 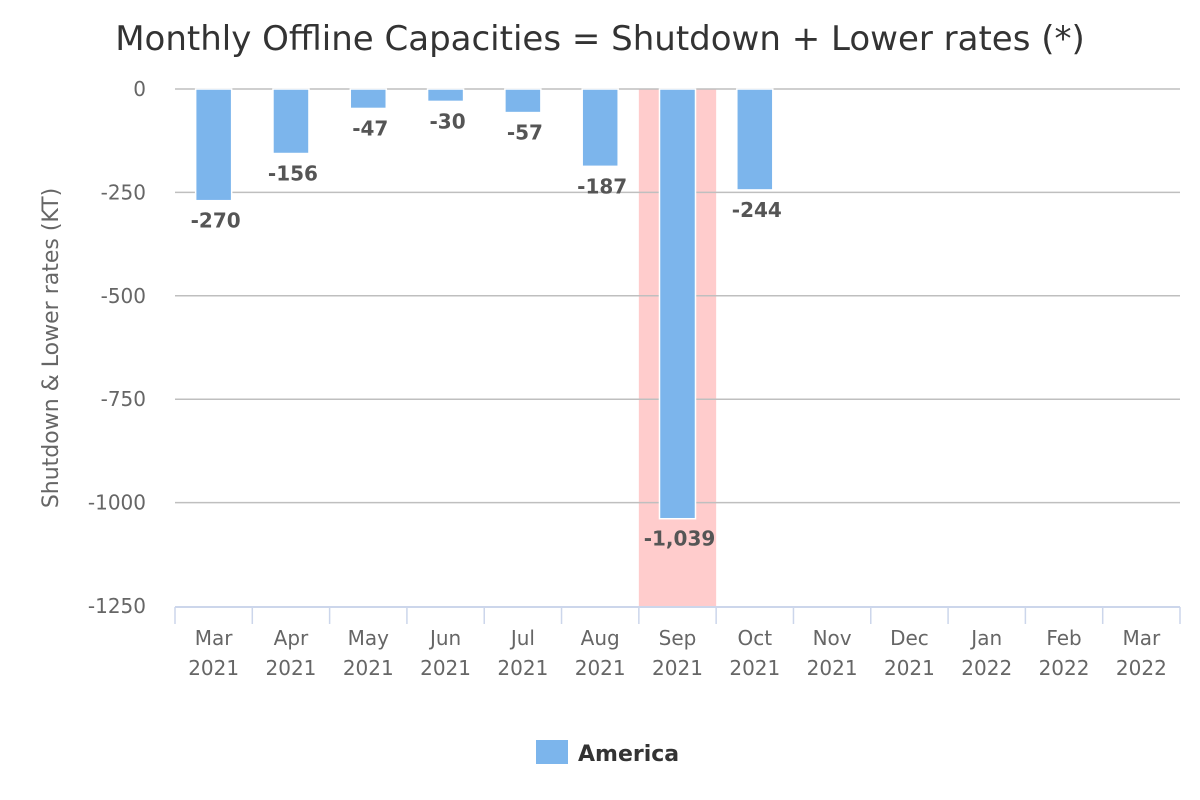 What do you see at coordinates (448, 121) in the screenshot?
I see `data-label: -30` at bounding box center [448, 121].